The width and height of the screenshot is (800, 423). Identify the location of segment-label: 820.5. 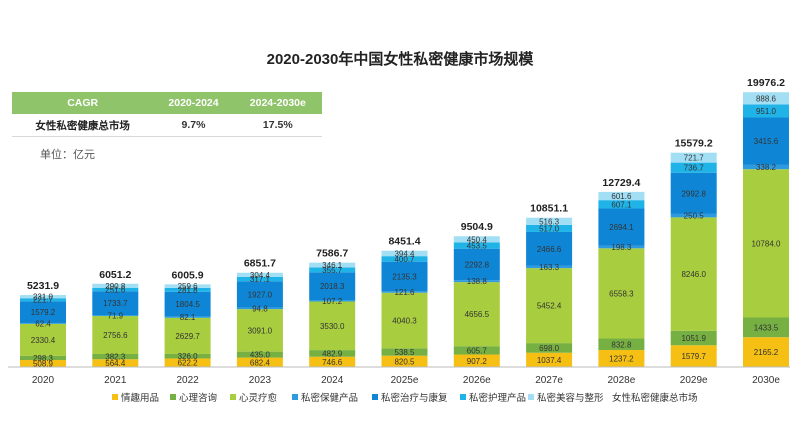
(404, 361).